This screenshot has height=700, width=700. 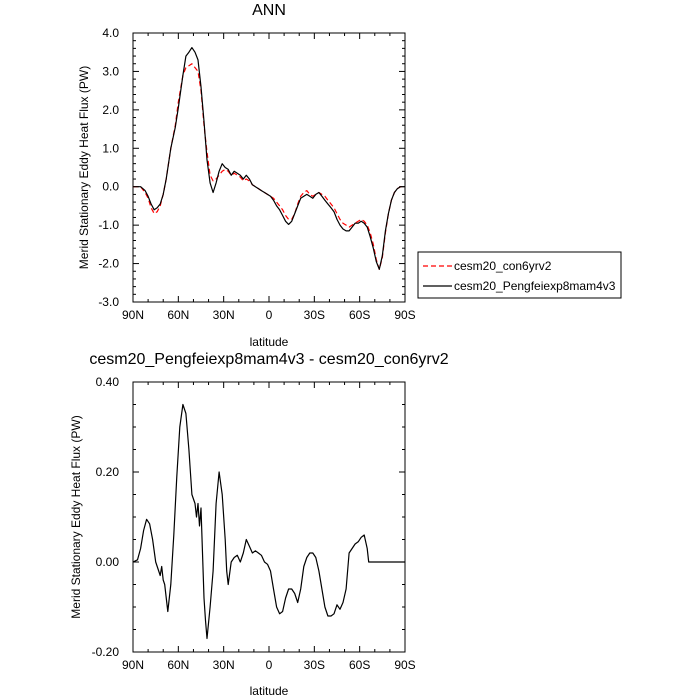 I want to click on chart-title: ANN, so click(x=269, y=10).